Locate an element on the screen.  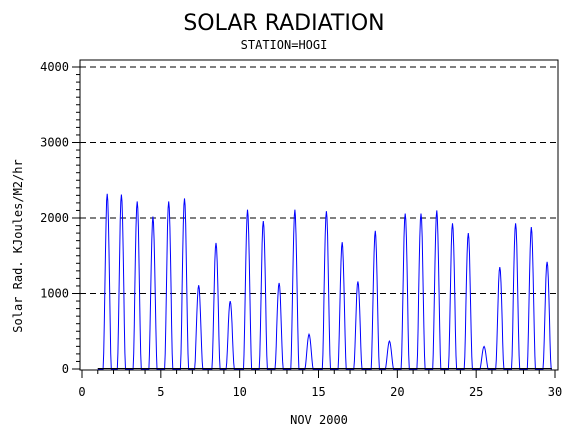
y-tick-label: 1000 is located at coordinates (54, 294).